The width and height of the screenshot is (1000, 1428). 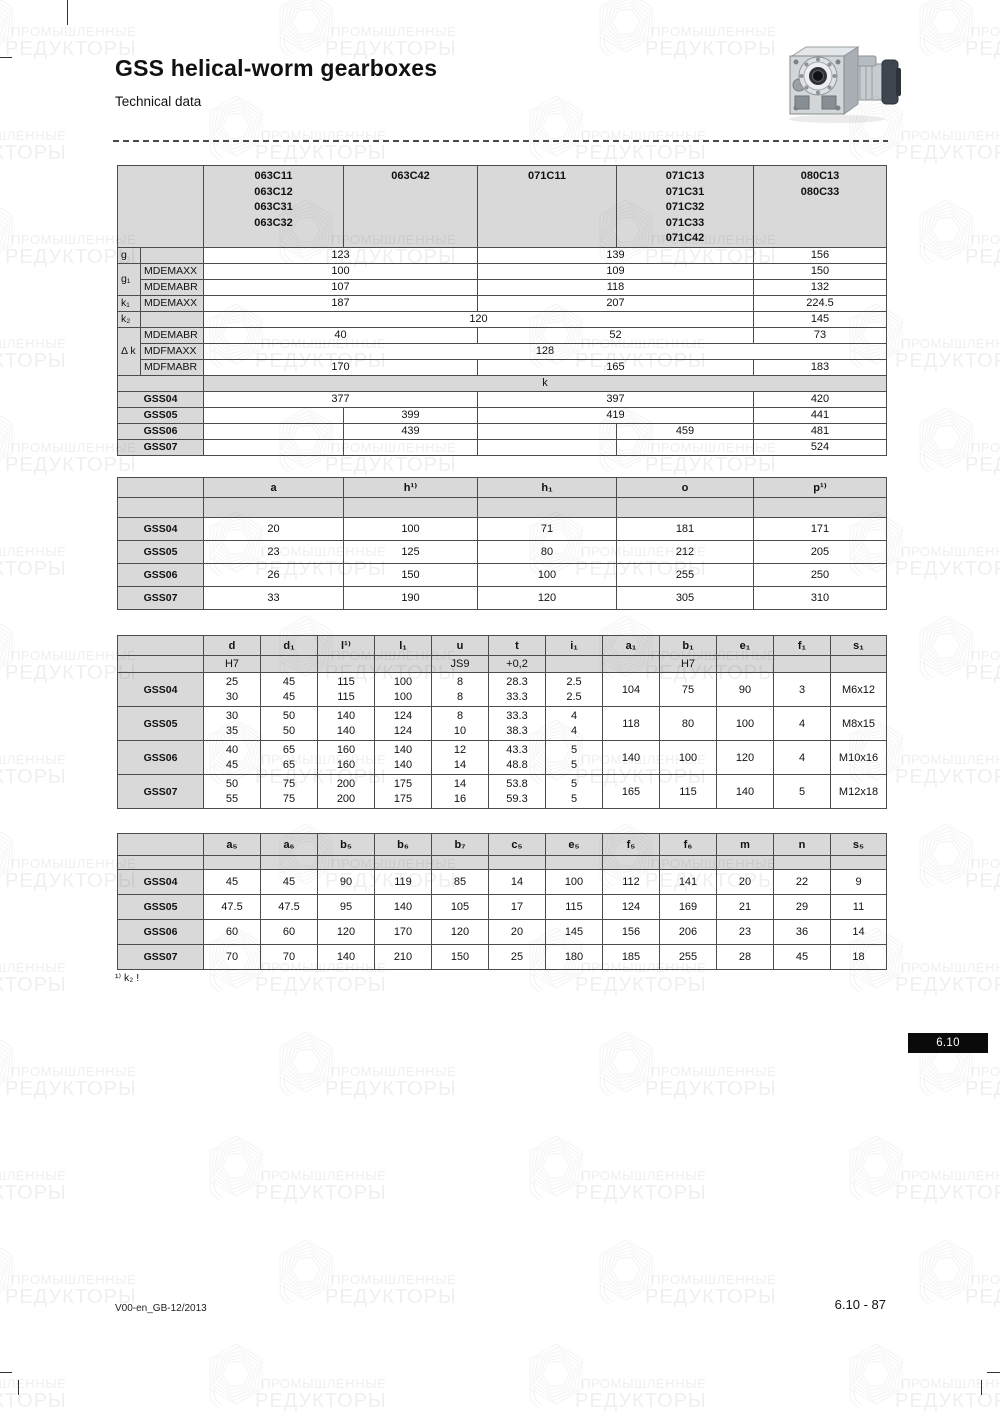 What do you see at coordinates (574, 645) in the screenshot?
I see `table-cell: i₁` at bounding box center [574, 645].